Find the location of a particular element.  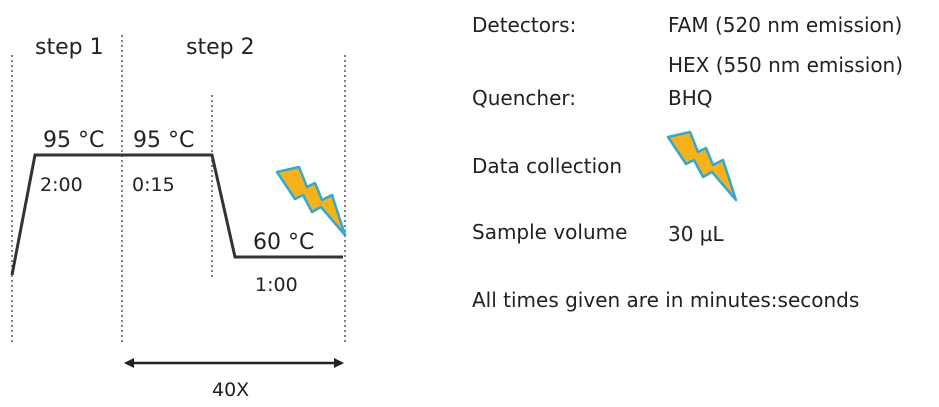

temperature-profile-line is located at coordinates (176, 214).